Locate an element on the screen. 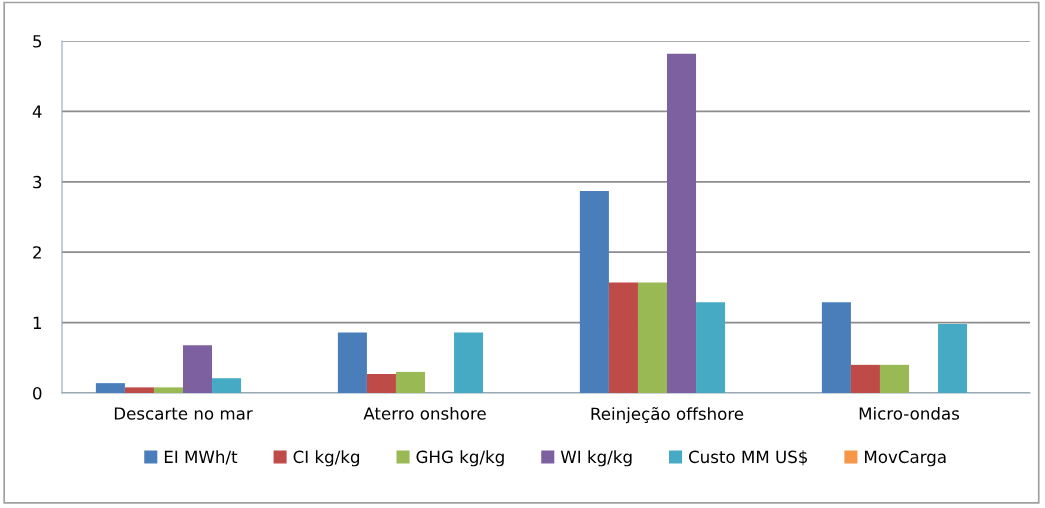  x-tick-label: Aterro onshore is located at coordinates (424, 413).